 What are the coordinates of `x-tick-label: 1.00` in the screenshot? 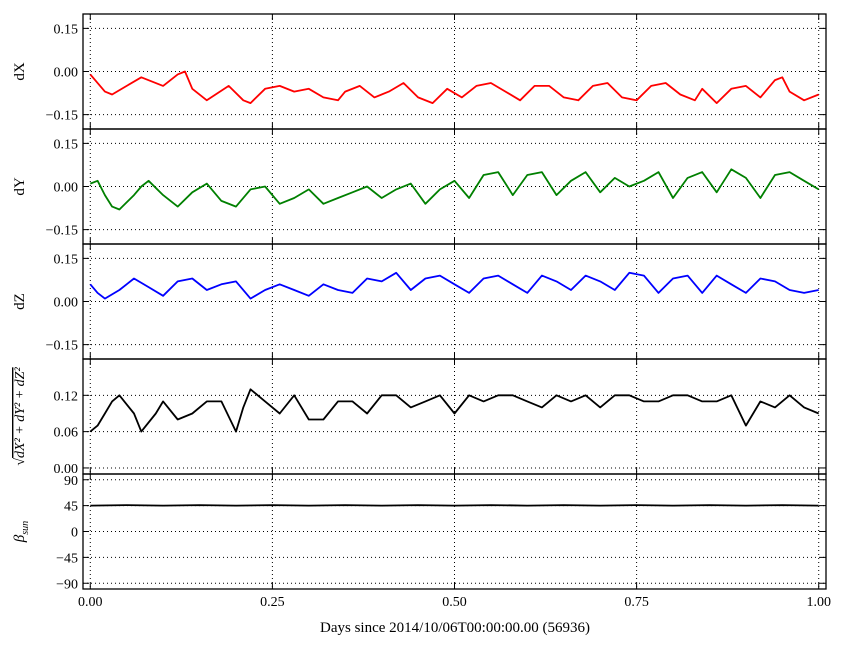 It's located at (818, 602).